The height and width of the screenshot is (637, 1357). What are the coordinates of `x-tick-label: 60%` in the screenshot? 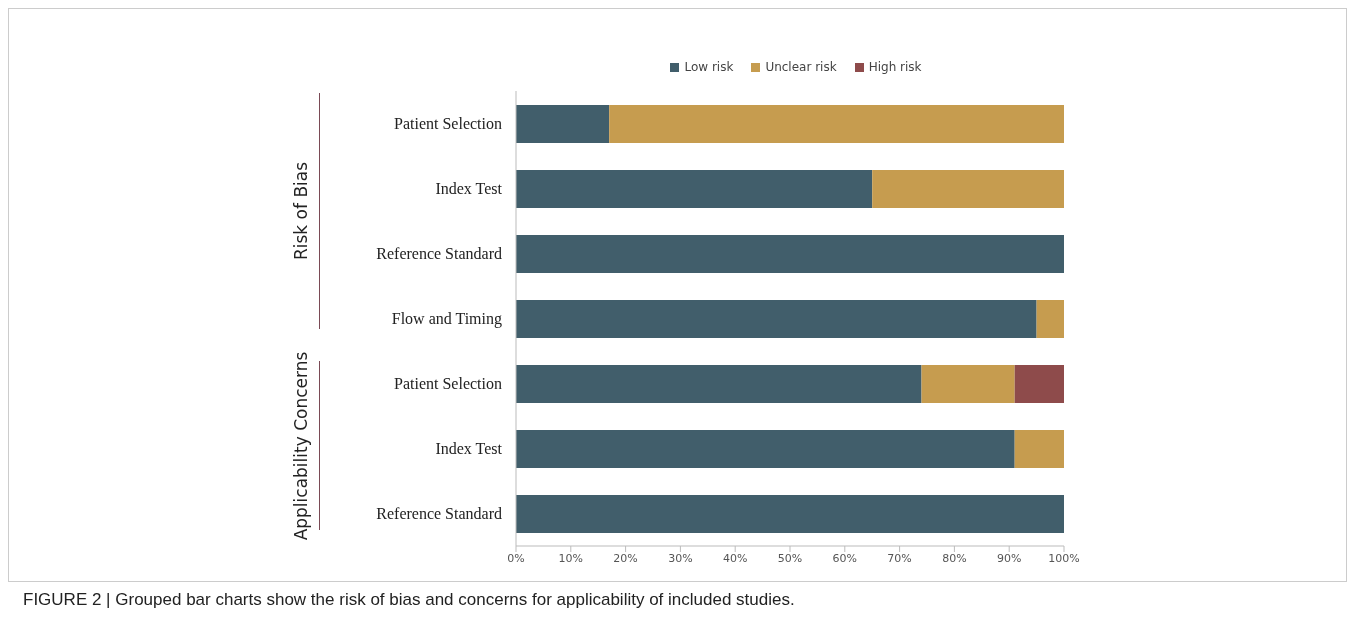 It's located at (845, 558).